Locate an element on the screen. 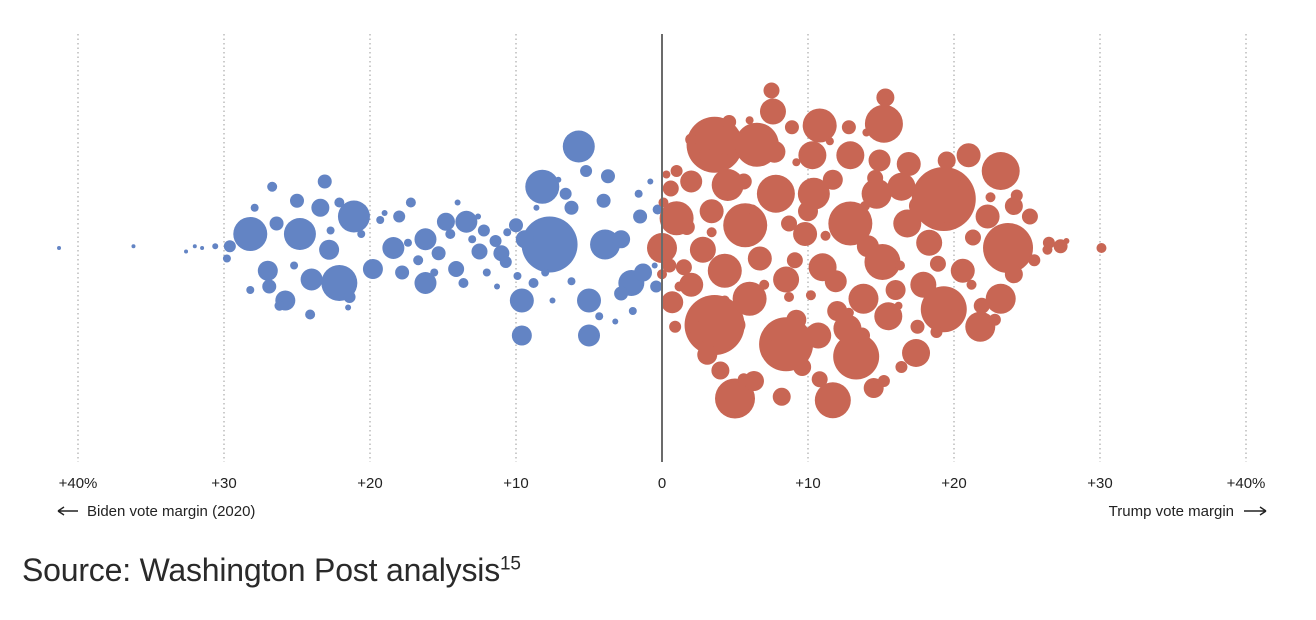  x-tick-label: +30 is located at coordinates (223, 483).